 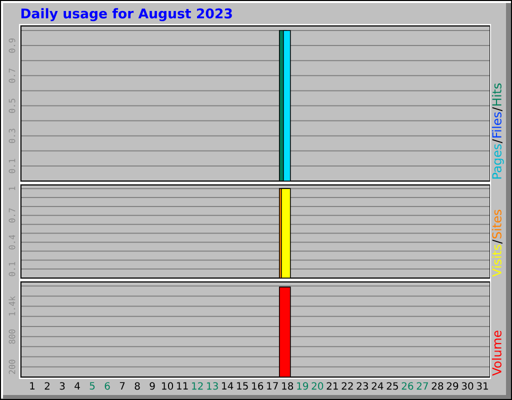 I want to click on x-tick-label: 12, so click(x=197, y=386).